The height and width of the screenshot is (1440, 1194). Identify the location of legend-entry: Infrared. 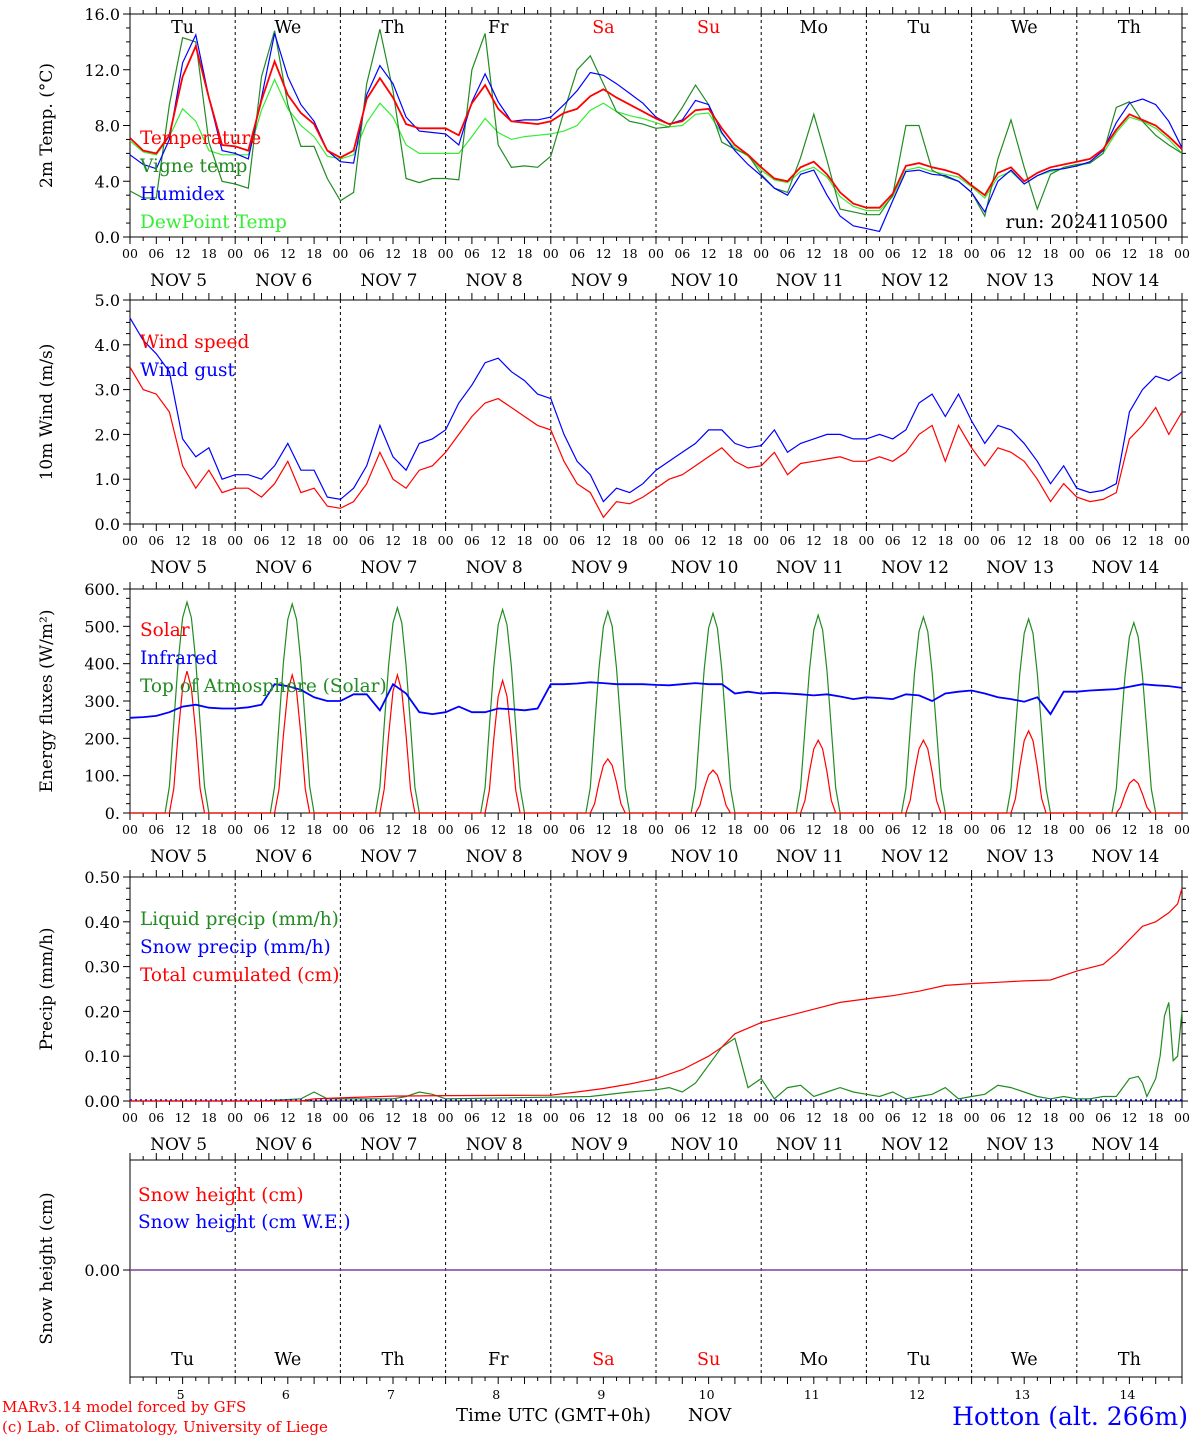
(179, 658).